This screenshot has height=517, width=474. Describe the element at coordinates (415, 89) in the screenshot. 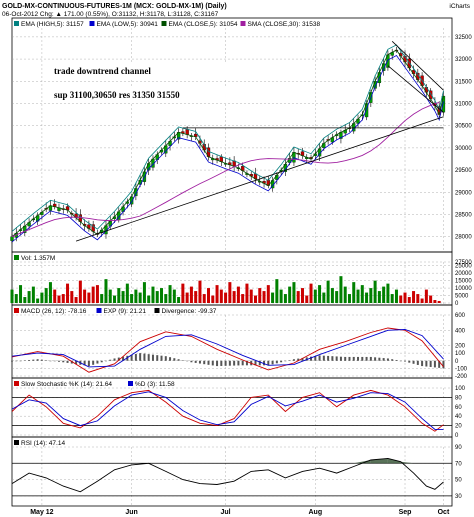

I see `trendline` at that location.